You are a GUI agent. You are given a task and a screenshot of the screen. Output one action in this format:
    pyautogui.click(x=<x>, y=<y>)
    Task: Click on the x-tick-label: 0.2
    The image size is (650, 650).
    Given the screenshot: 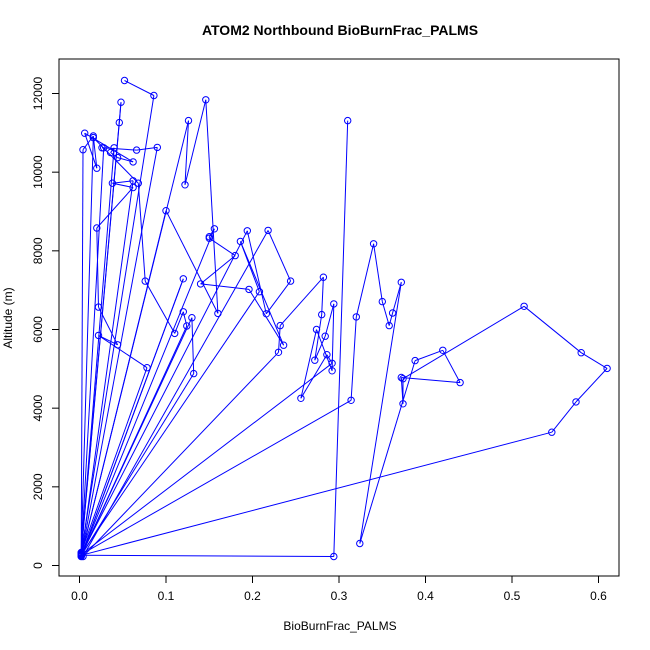 What is the action you would take?
    pyautogui.click(x=252, y=596)
    